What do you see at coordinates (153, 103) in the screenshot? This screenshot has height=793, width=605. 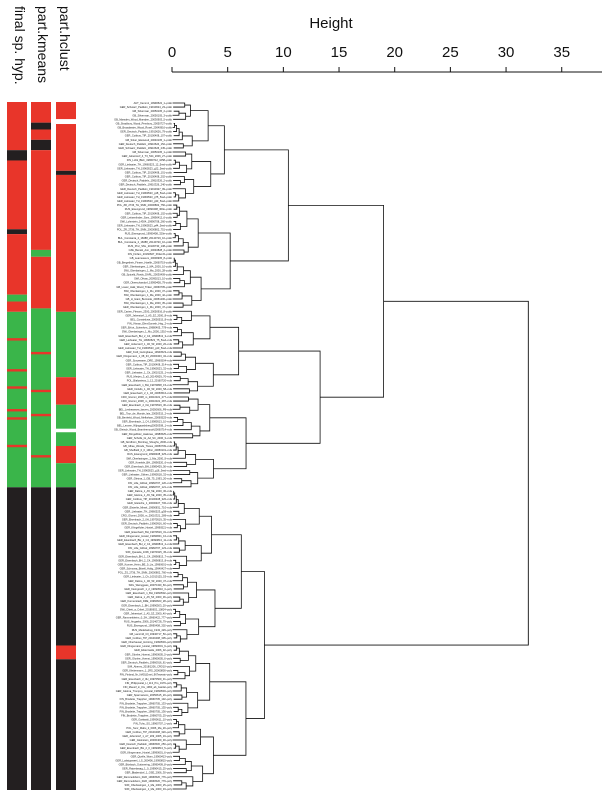 I see `leaf-label: AUT_Kemm1_19990522_1~pollo` at bounding box center [153, 103].